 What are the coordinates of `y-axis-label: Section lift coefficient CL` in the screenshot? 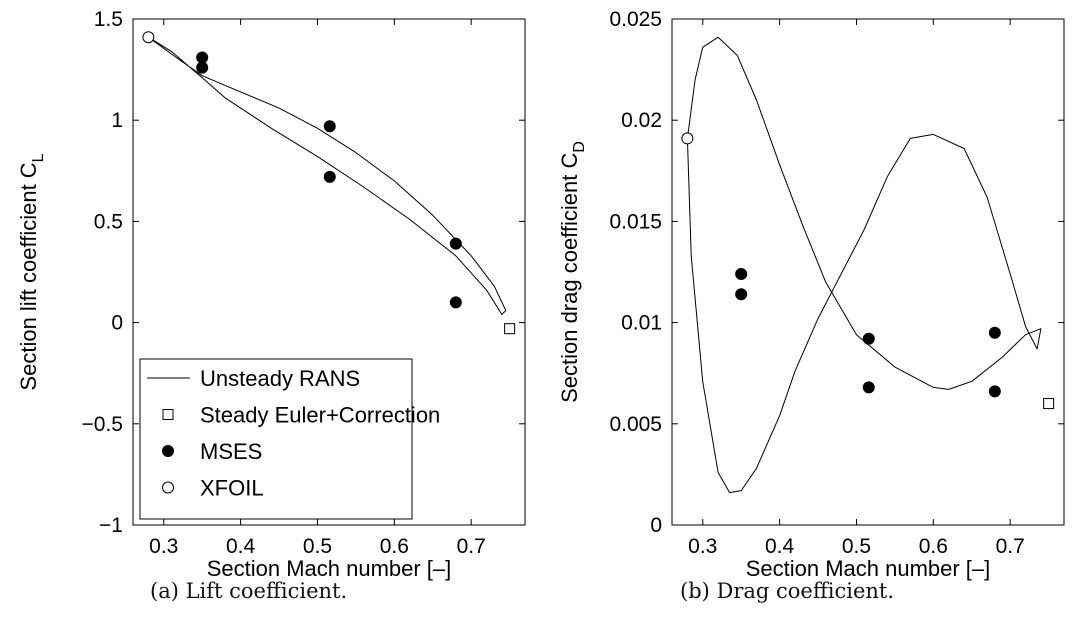 It's located at (31, 271).